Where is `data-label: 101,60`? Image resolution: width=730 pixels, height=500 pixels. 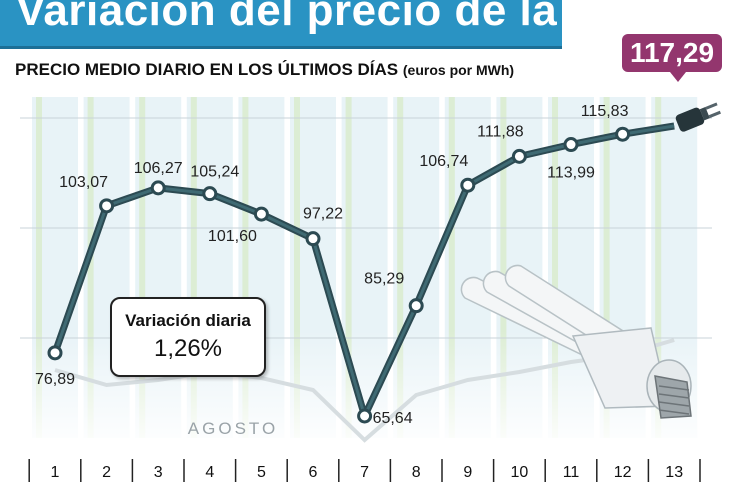 data-label: 101,60 is located at coordinates (232, 236).